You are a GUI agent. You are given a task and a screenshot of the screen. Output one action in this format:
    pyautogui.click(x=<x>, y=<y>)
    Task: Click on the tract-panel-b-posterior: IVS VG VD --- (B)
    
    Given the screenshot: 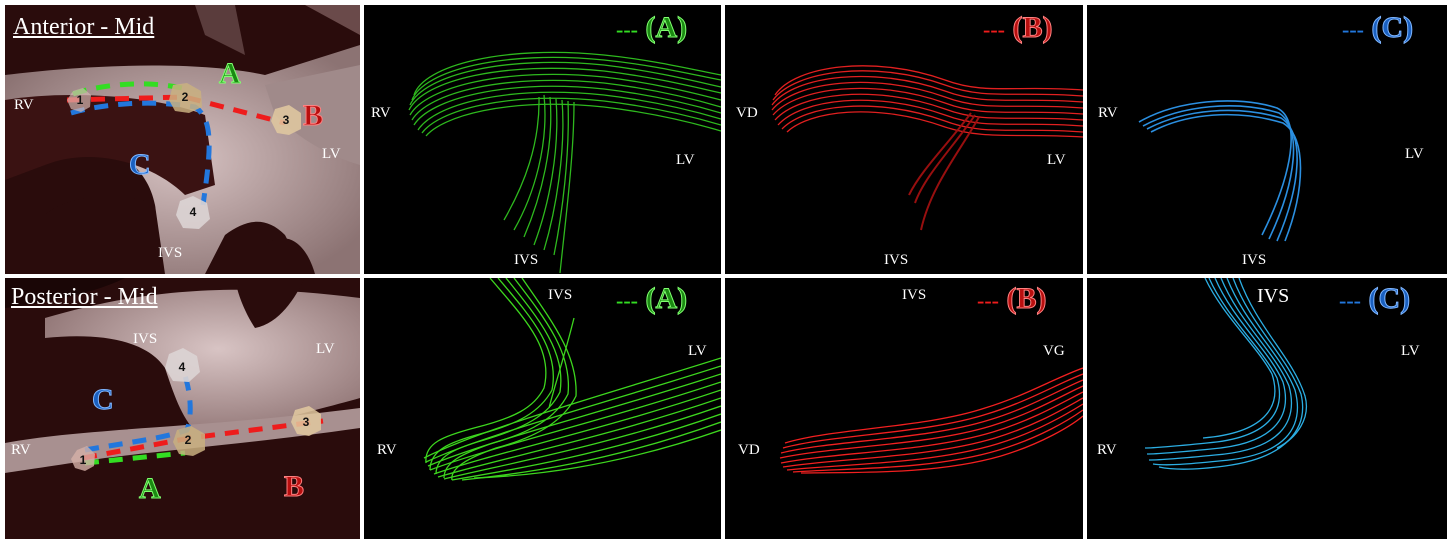 What is the action you would take?
    pyautogui.click(x=904, y=408)
    